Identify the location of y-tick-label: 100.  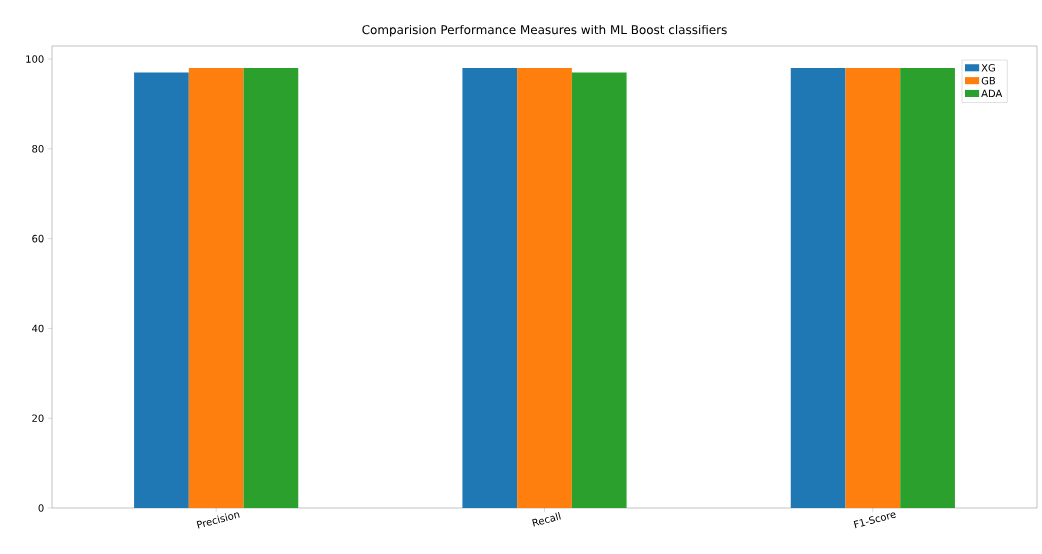
(35, 59).